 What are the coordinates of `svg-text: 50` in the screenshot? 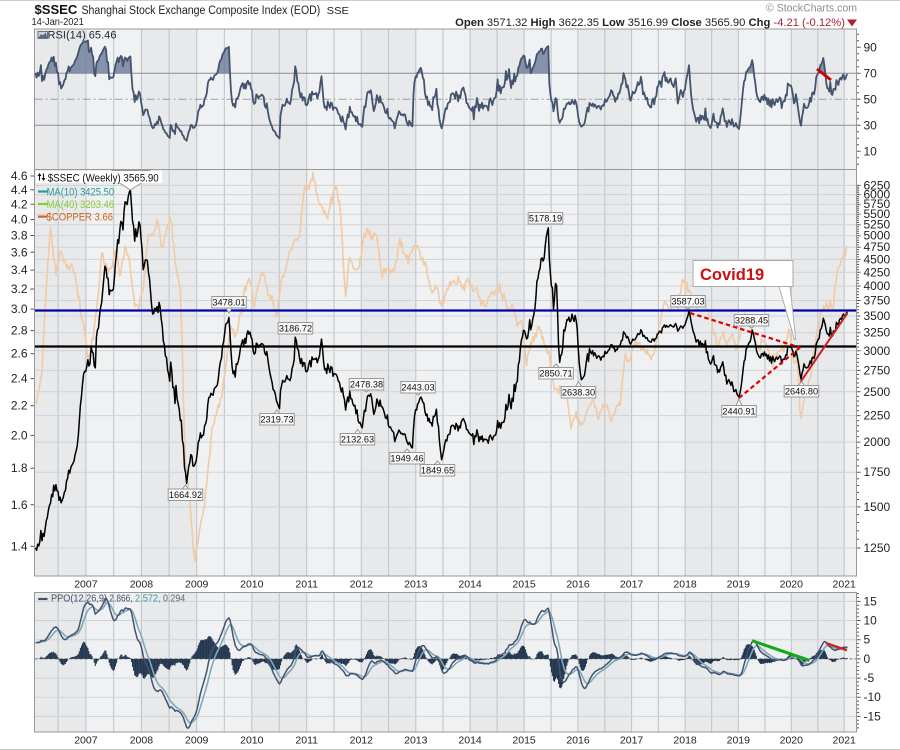 It's located at (871, 99).